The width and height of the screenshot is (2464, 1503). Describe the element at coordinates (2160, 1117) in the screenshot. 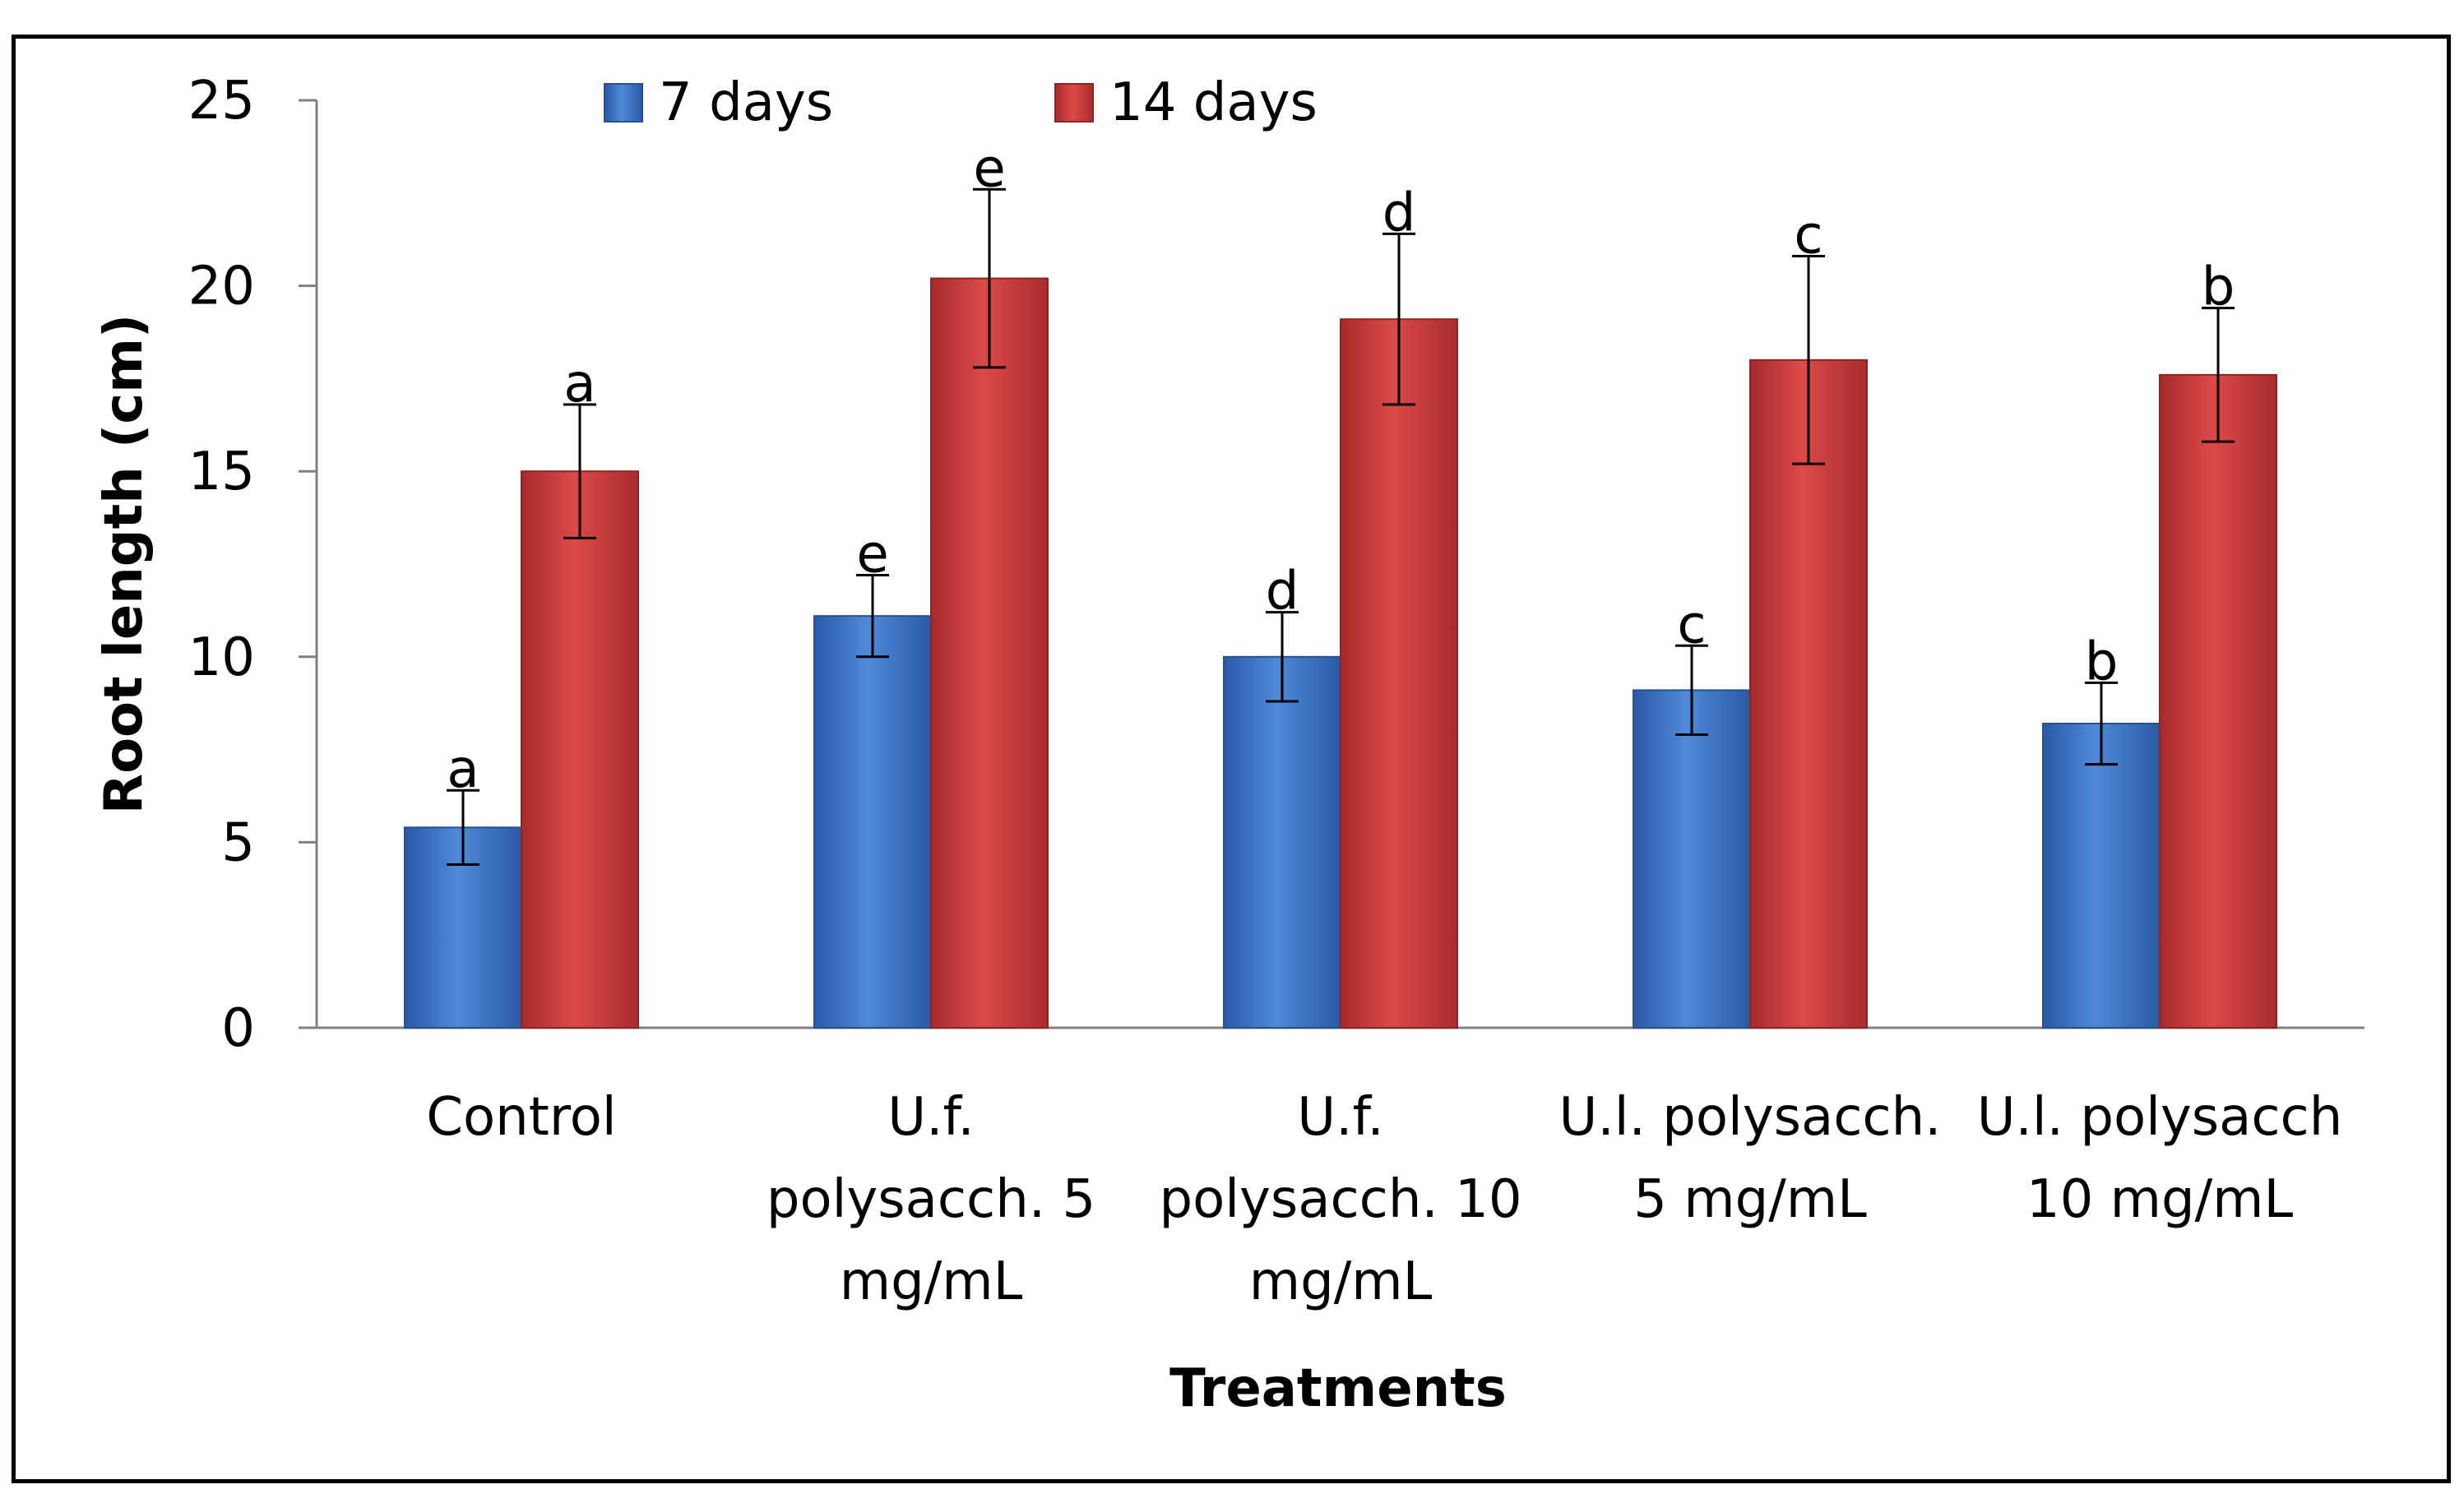

I see `x-tick-label-line: U.l. polysacch` at that location.